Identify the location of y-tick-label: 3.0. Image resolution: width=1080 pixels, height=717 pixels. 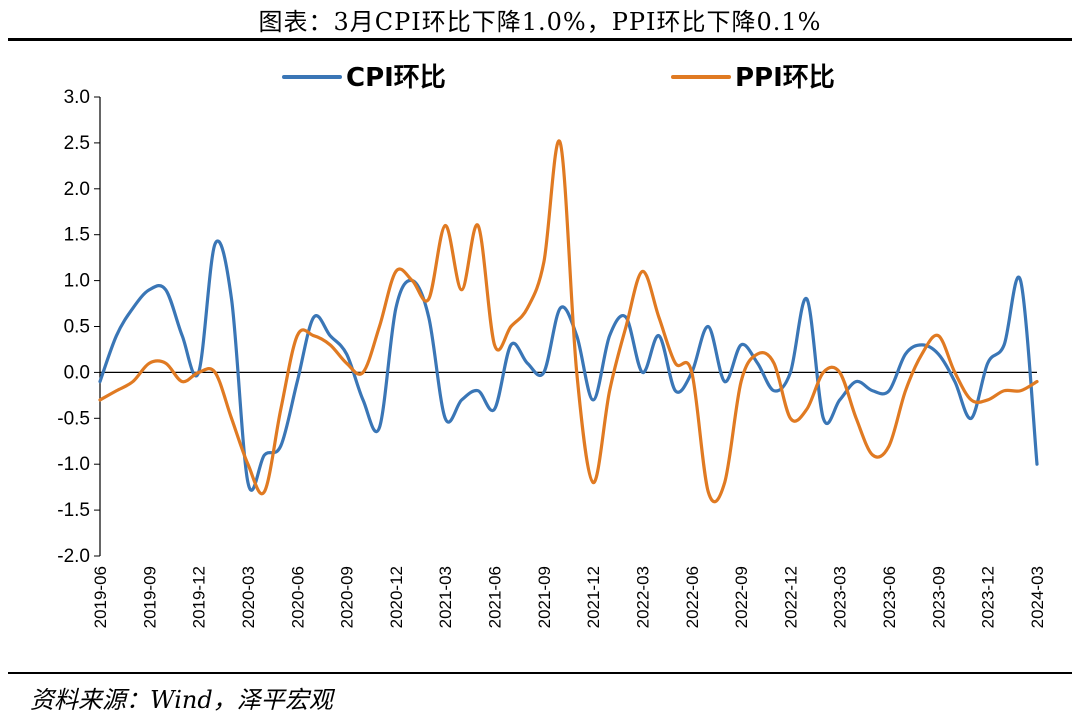
(77, 97).